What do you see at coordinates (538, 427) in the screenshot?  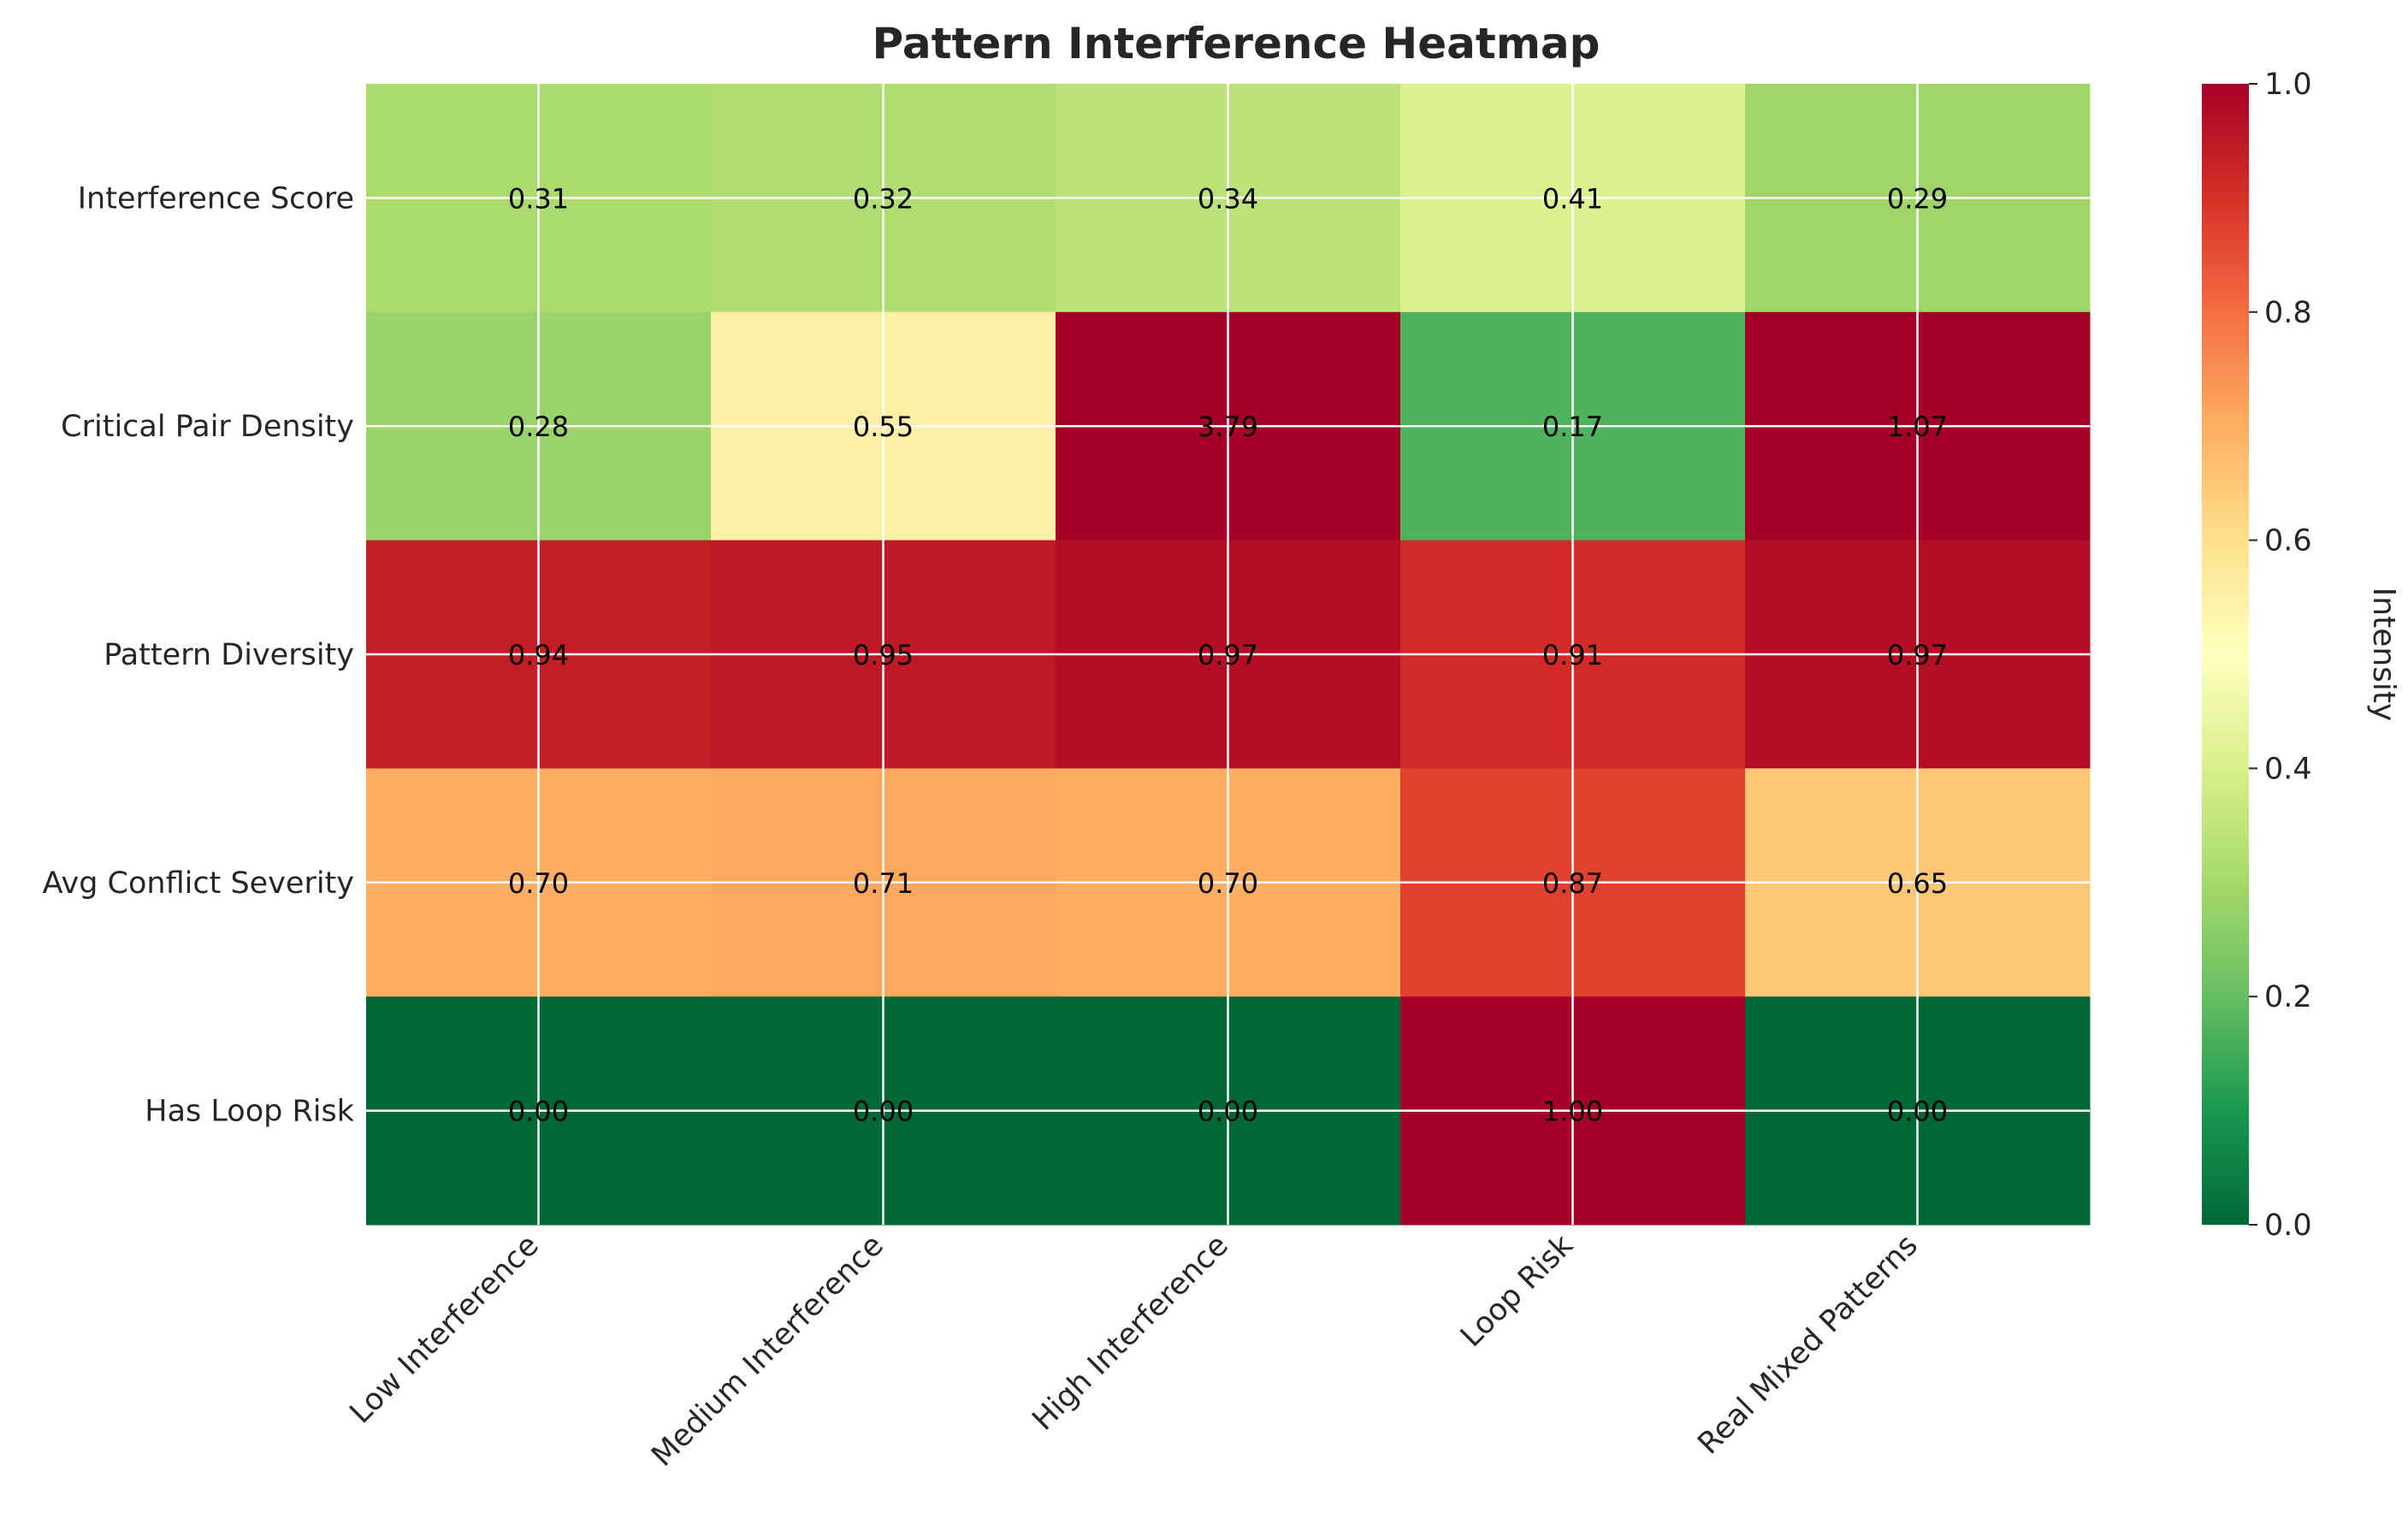 I see `cell-value-label: 0.28` at bounding box center [538, 427].